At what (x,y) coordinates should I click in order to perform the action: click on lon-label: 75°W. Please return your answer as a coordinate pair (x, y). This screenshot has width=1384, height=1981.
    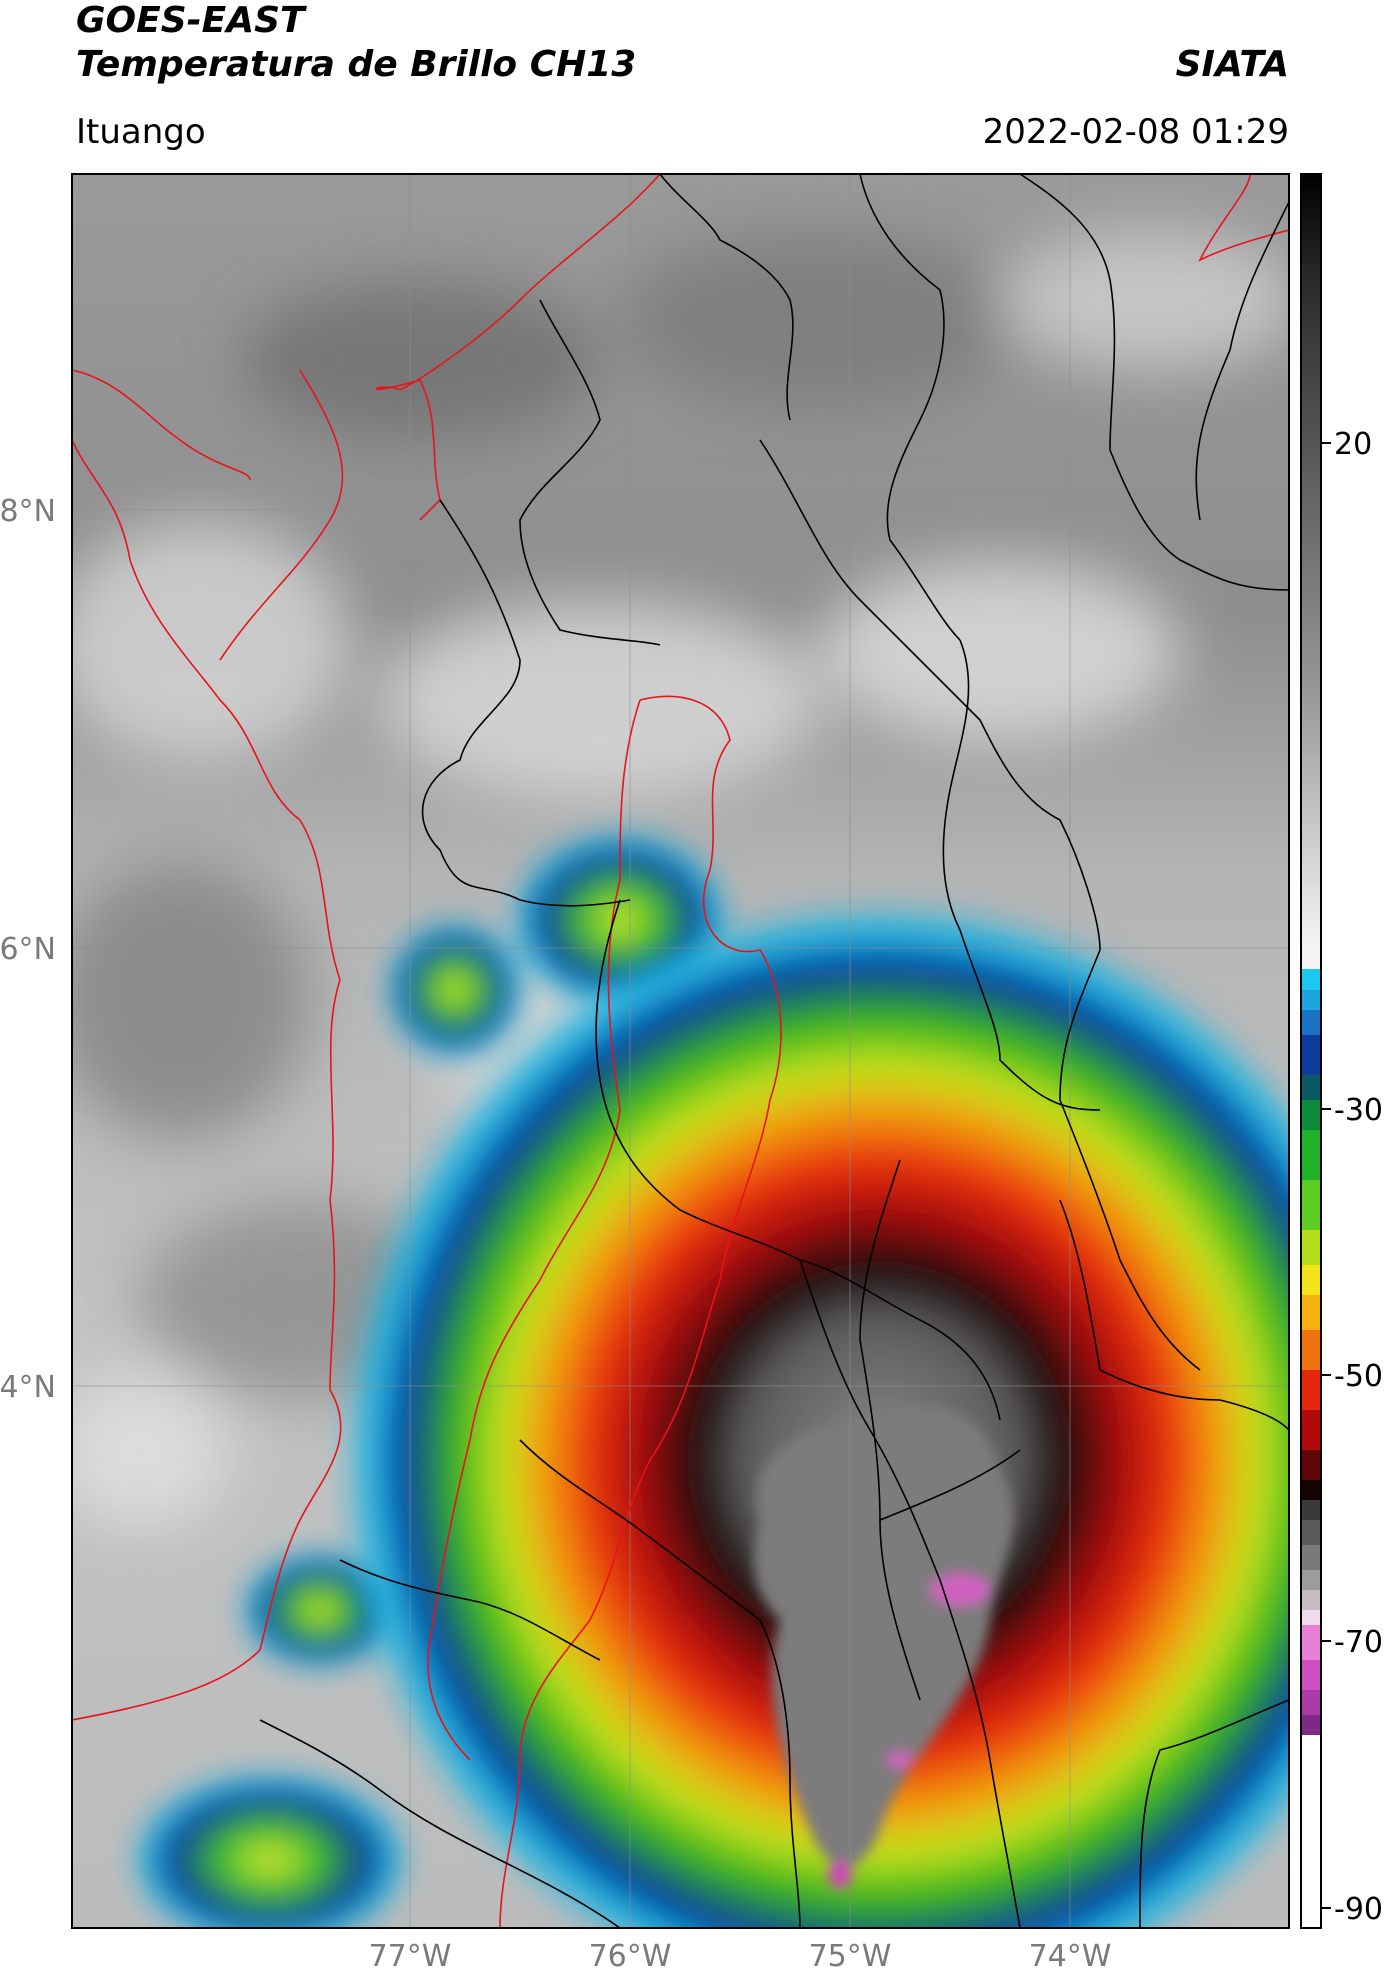
    Looking at the image, I should click on (850, 1956).